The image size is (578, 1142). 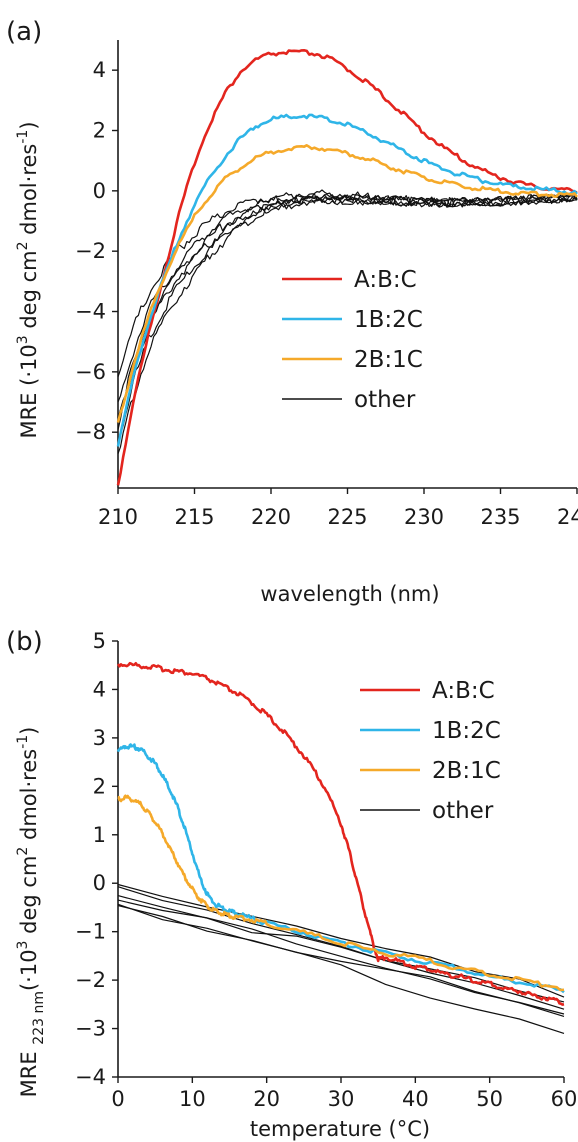 What do you see at coordinates (24, 32) in the screenshot?
I see `panel-a-label: (a)` at bounding box center [24, 32].